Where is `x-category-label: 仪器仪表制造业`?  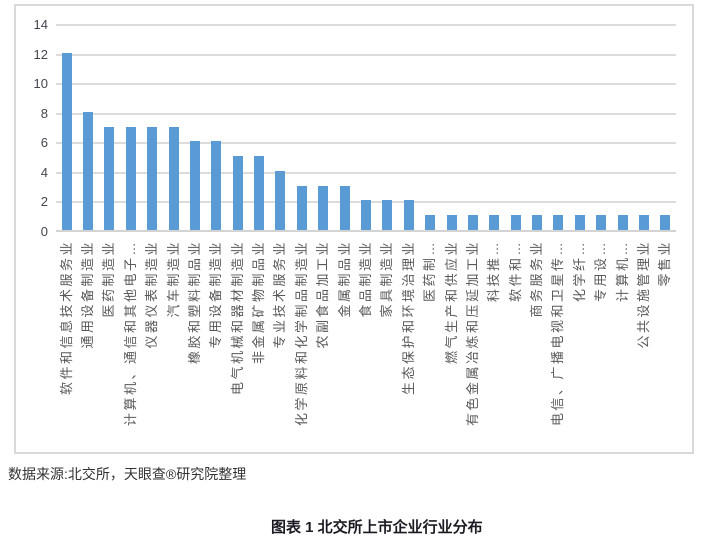
x-category-label: 仪器仪表制造业 is located at coordinates (152, 294).